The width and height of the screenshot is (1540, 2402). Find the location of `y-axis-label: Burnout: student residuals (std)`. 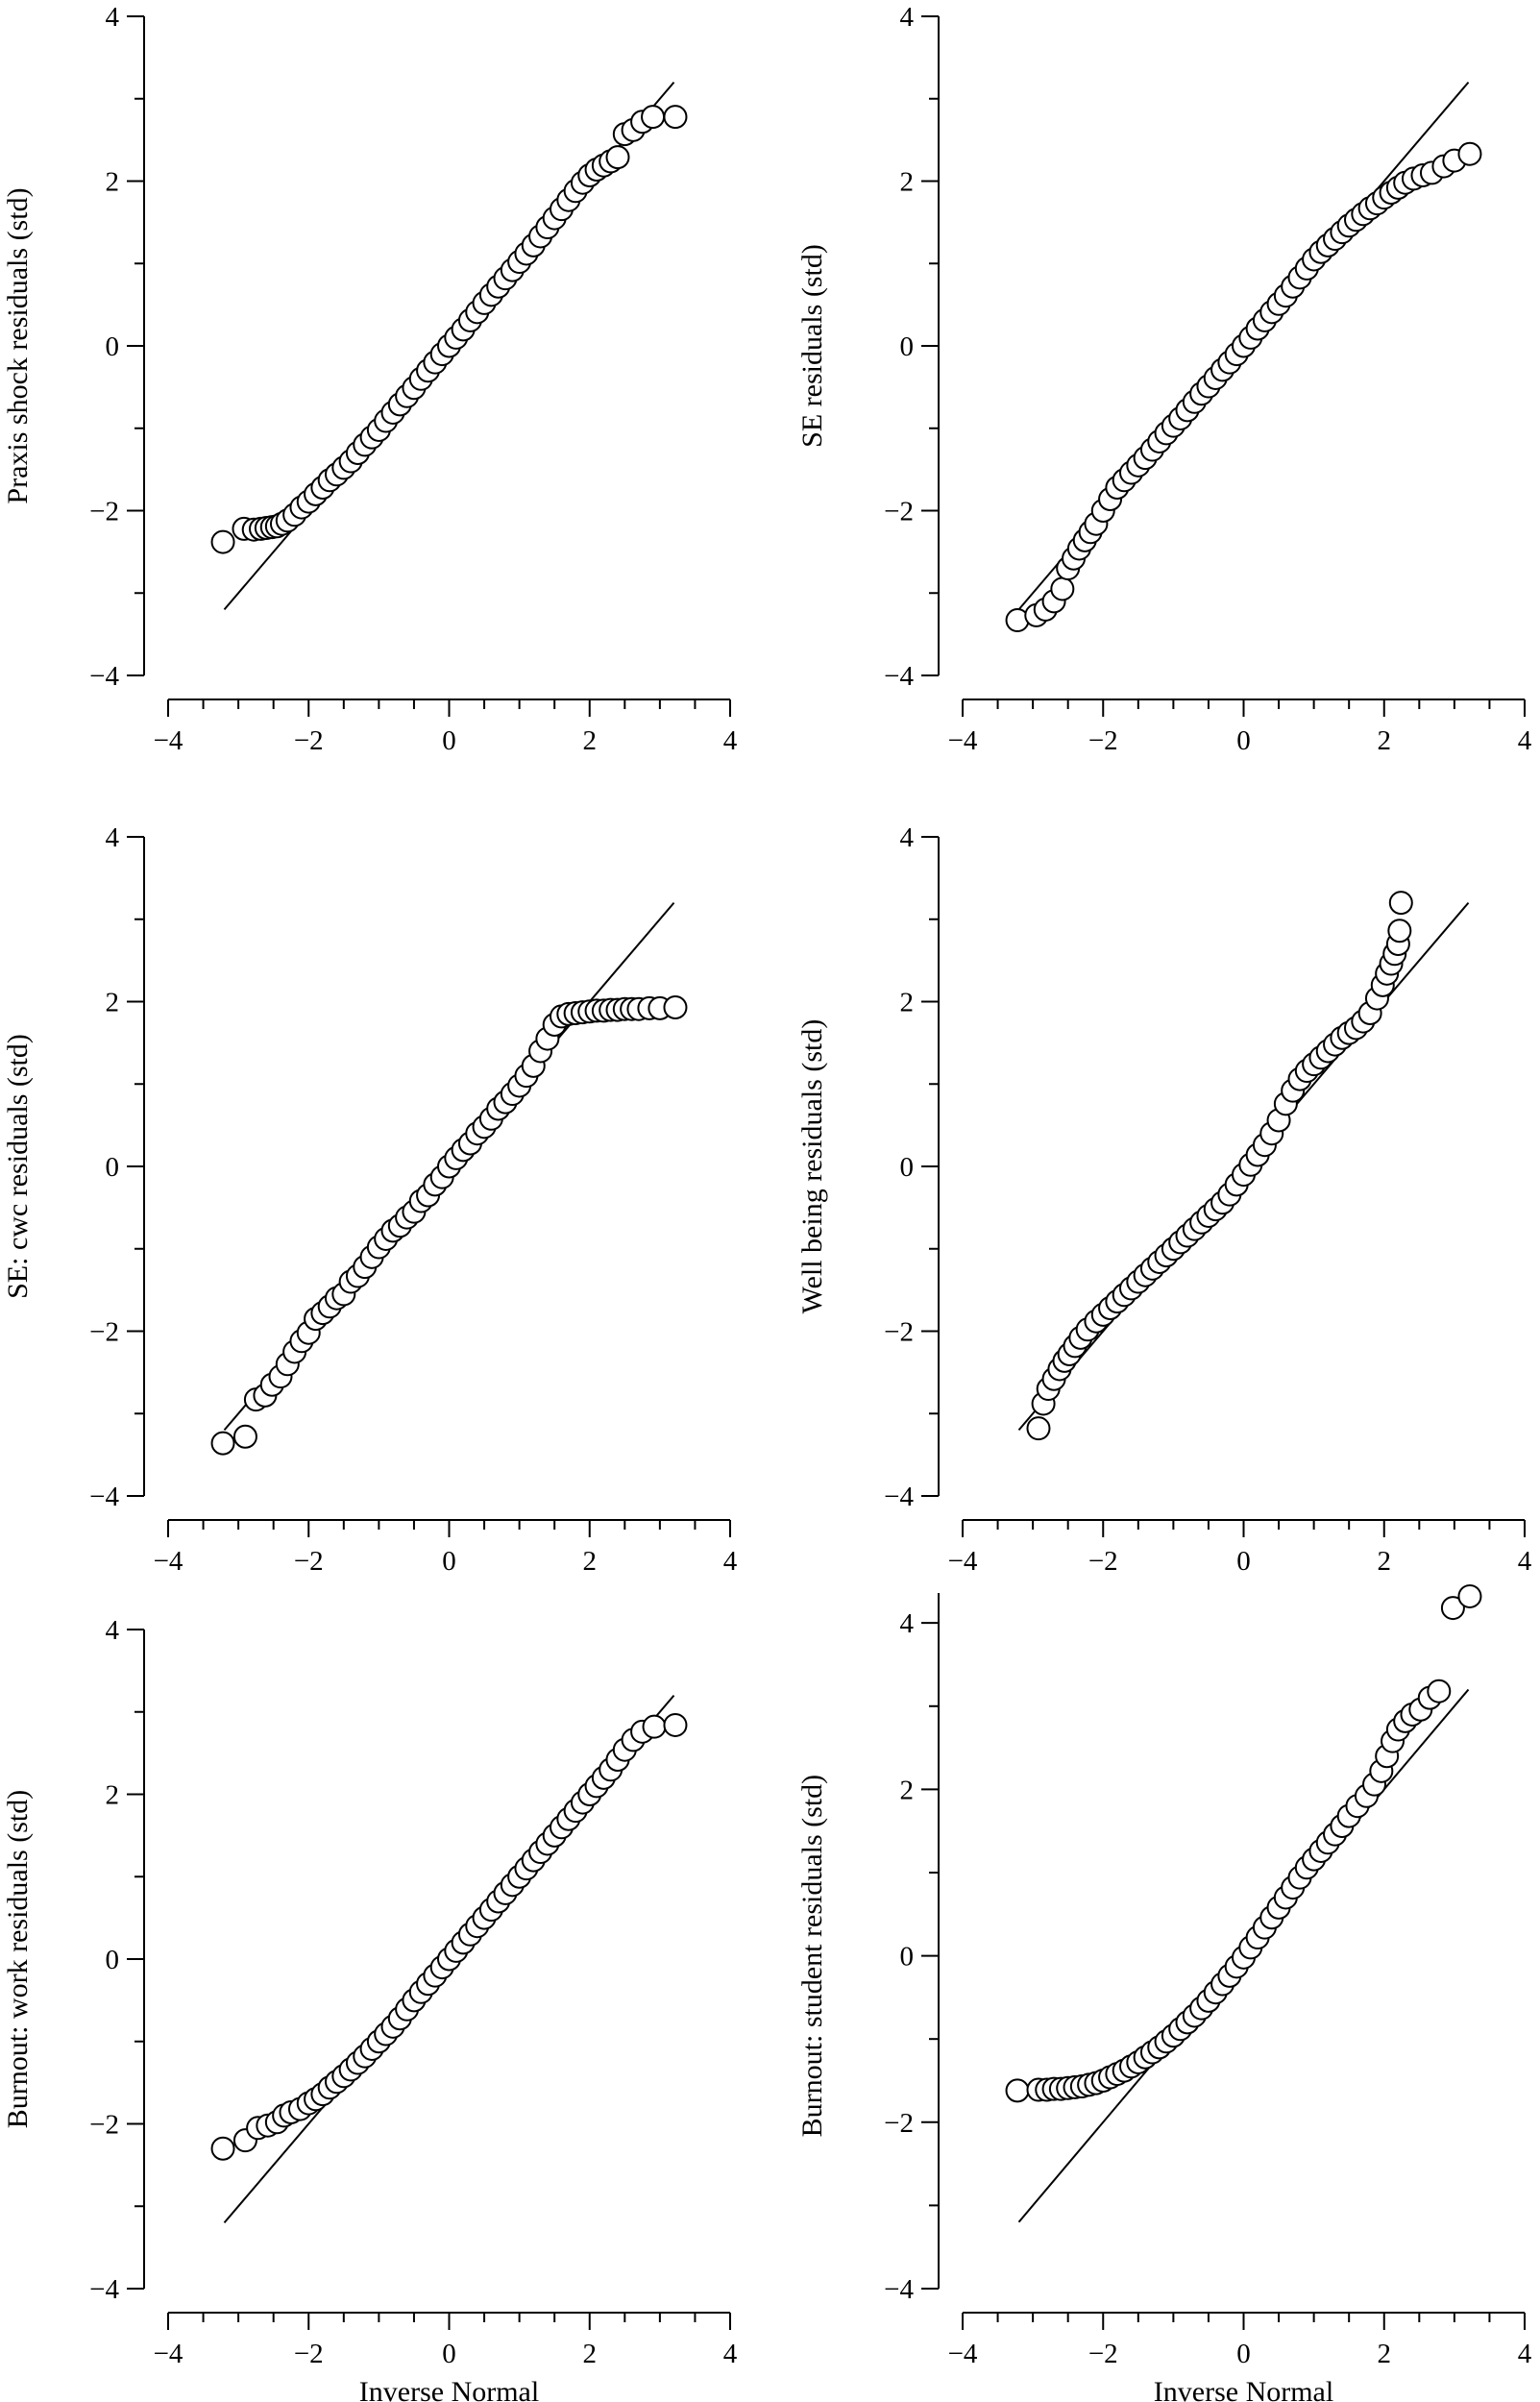

y-axis-label: Burnout: student residuals (std) is located at coordinates (812, 1956).